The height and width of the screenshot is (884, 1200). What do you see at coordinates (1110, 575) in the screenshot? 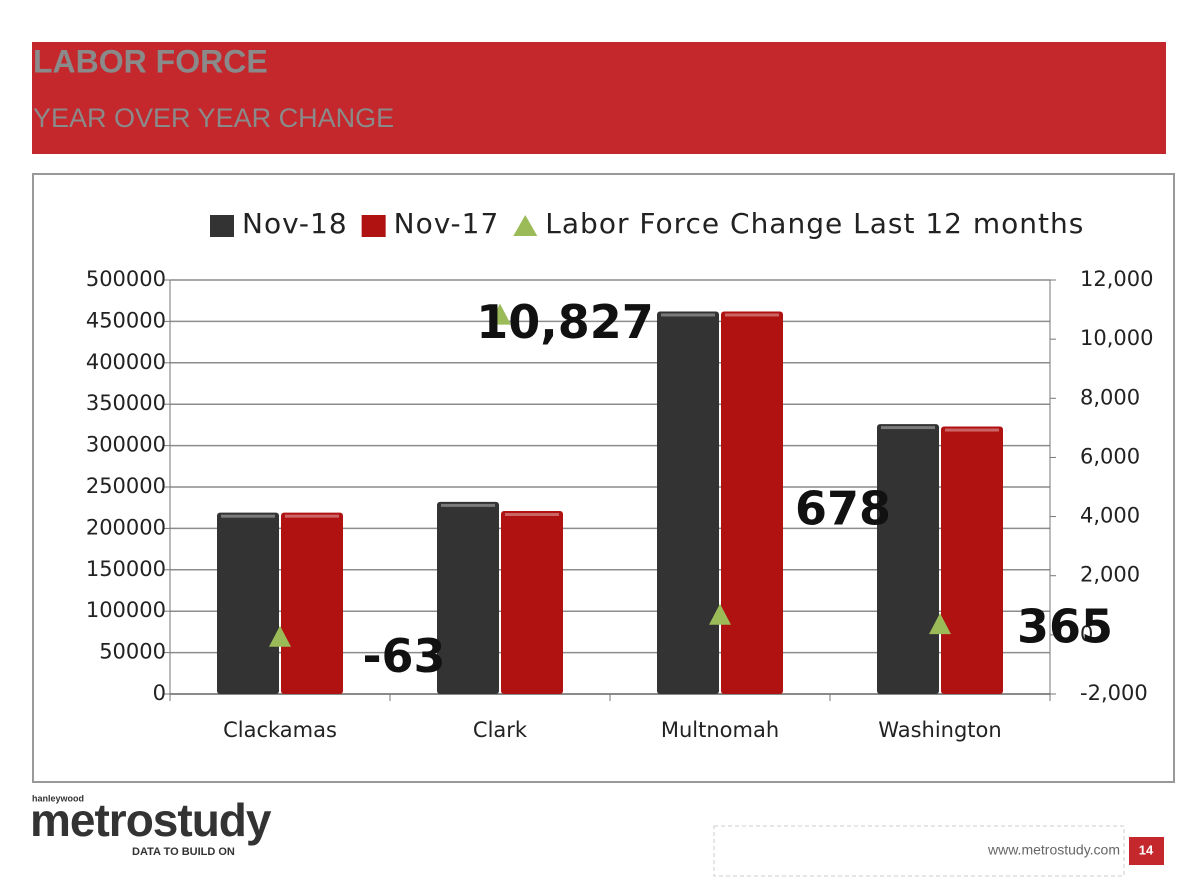
I see `y2-tick-label: 2,000` at bounding box center [1110, 575].